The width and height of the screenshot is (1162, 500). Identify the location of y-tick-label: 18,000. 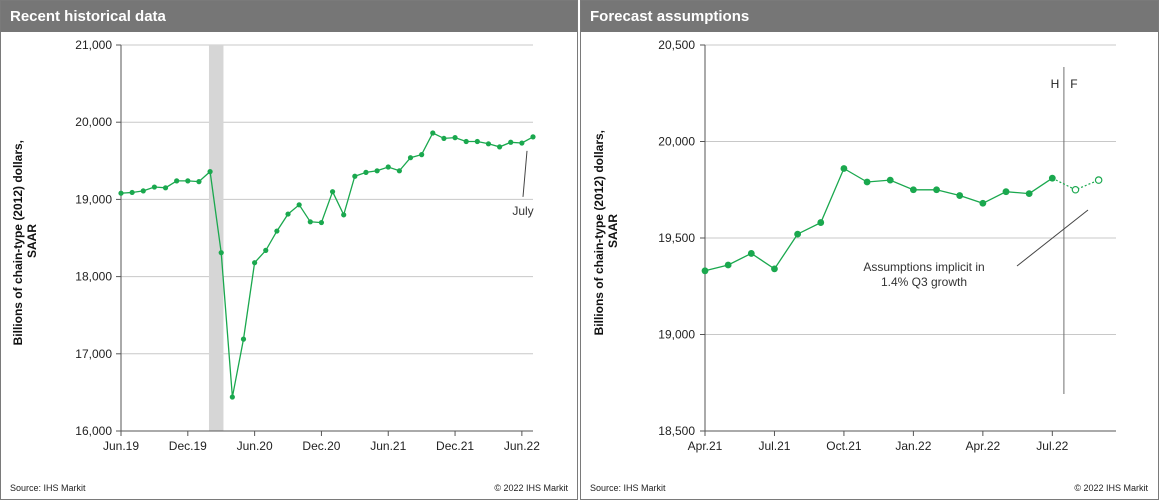
(93, 277).